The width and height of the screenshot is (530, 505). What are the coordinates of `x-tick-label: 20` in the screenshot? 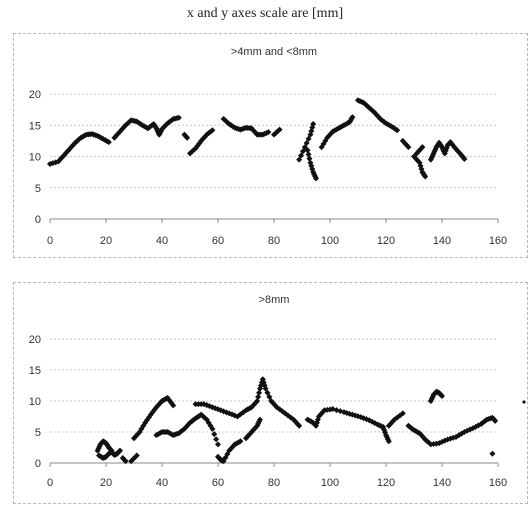 It's located at (106, 241).